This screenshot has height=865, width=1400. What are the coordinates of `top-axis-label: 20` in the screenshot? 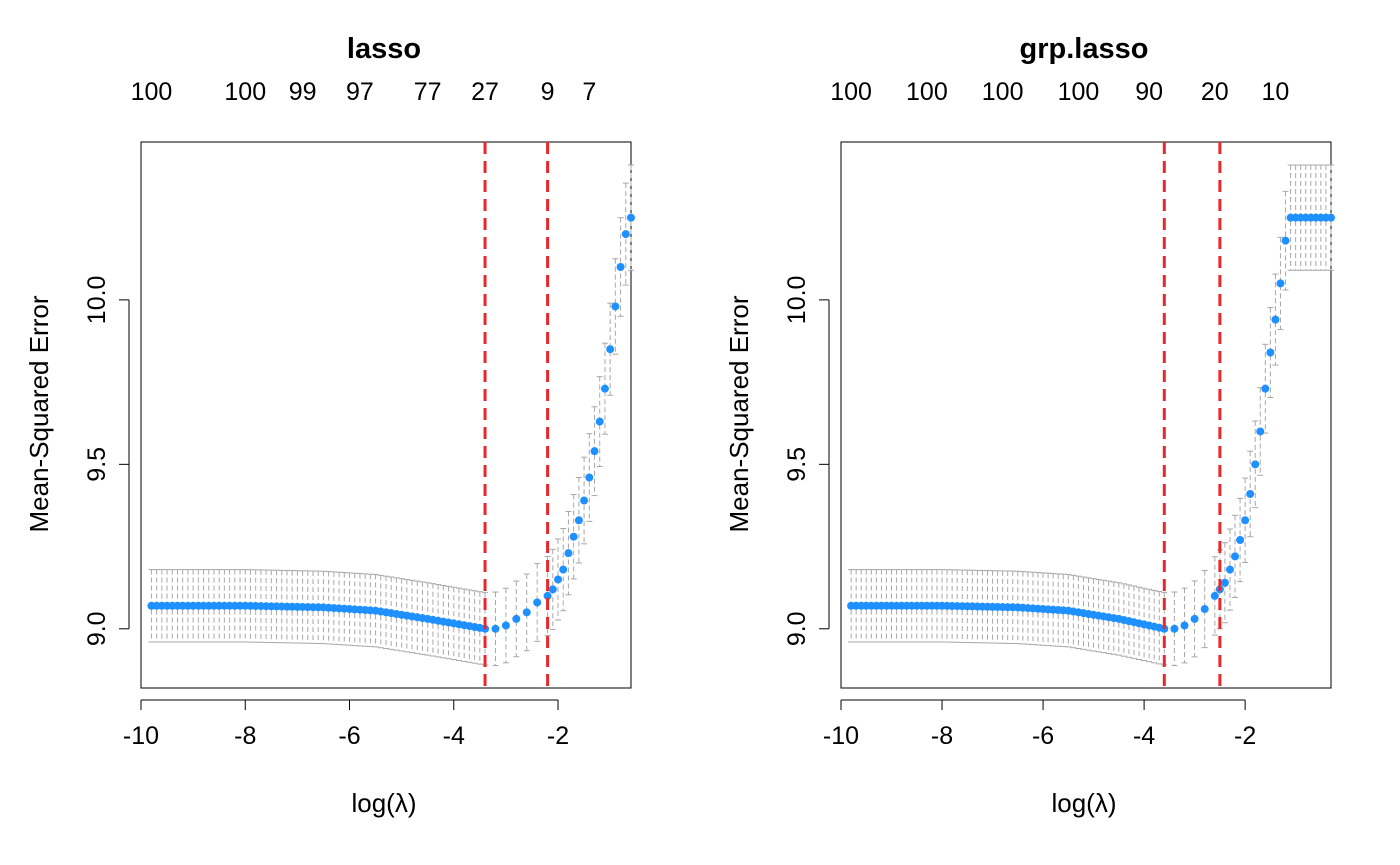 It's located at (1215, 92).